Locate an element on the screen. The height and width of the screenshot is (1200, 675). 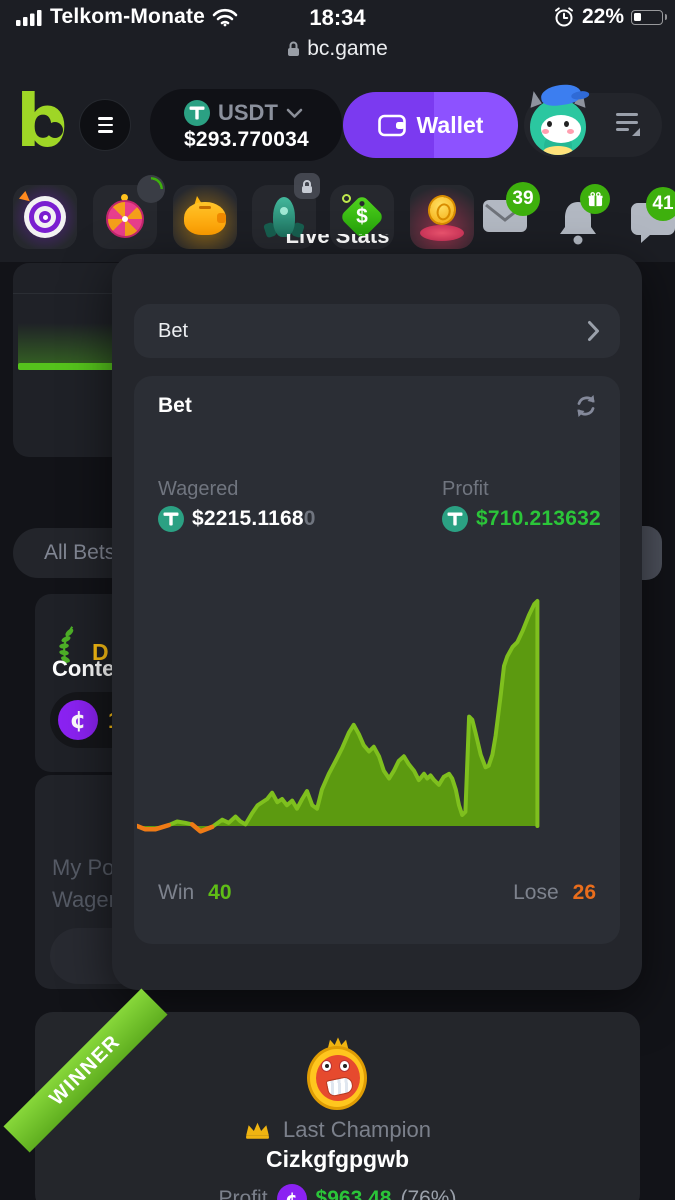
profit-label: Profit is located at coordinates (465, 489).